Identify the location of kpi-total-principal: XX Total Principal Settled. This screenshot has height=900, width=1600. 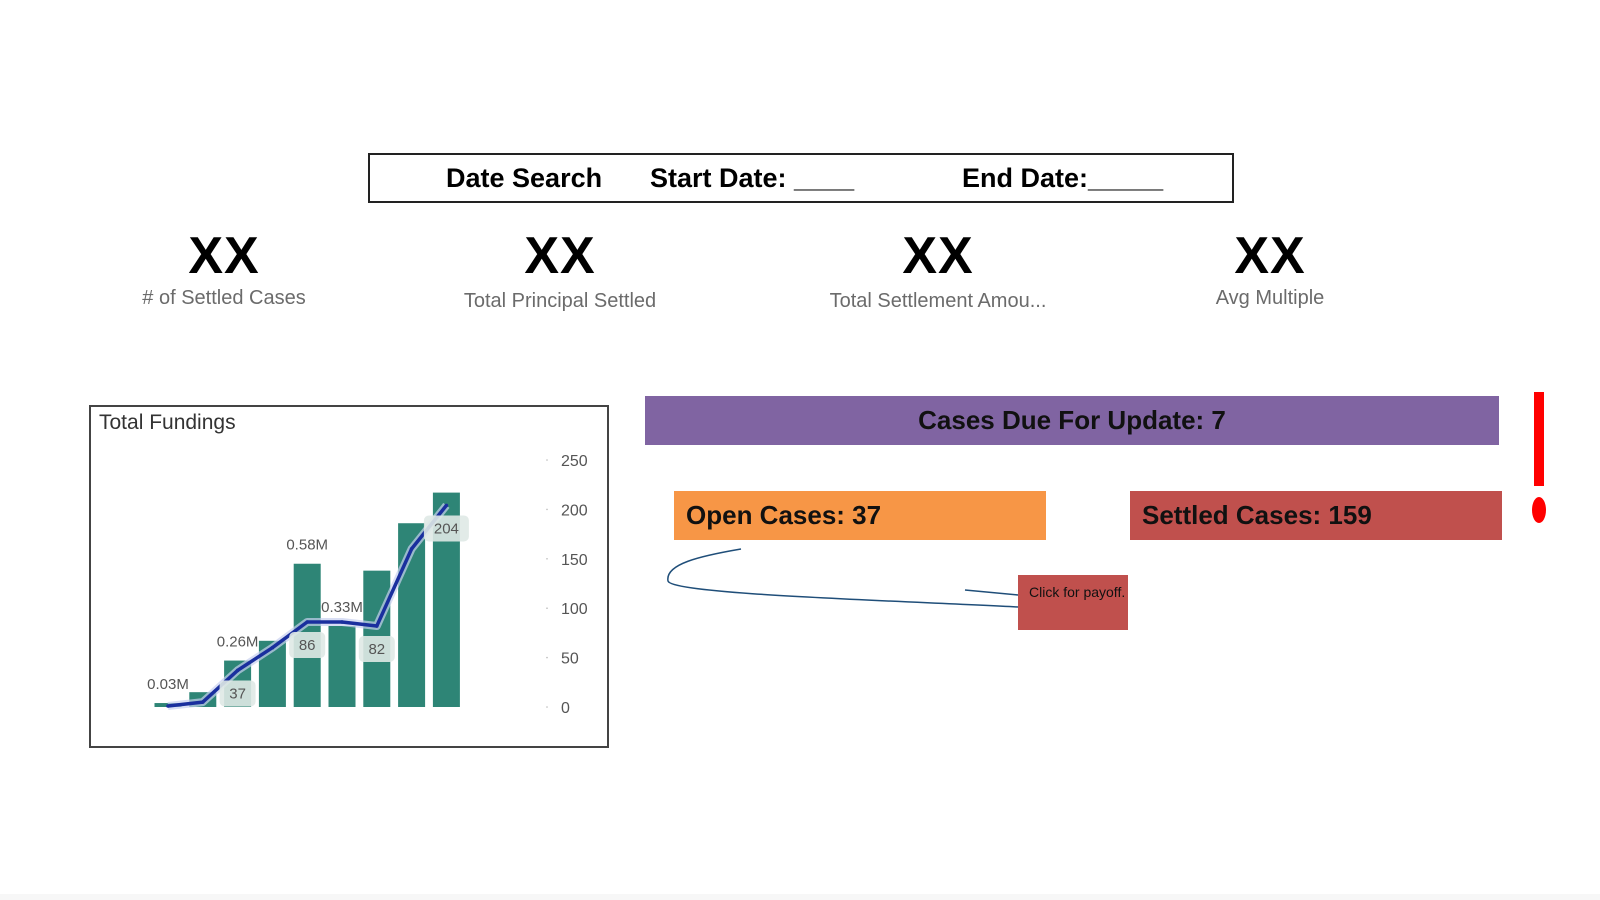
(560, 269).